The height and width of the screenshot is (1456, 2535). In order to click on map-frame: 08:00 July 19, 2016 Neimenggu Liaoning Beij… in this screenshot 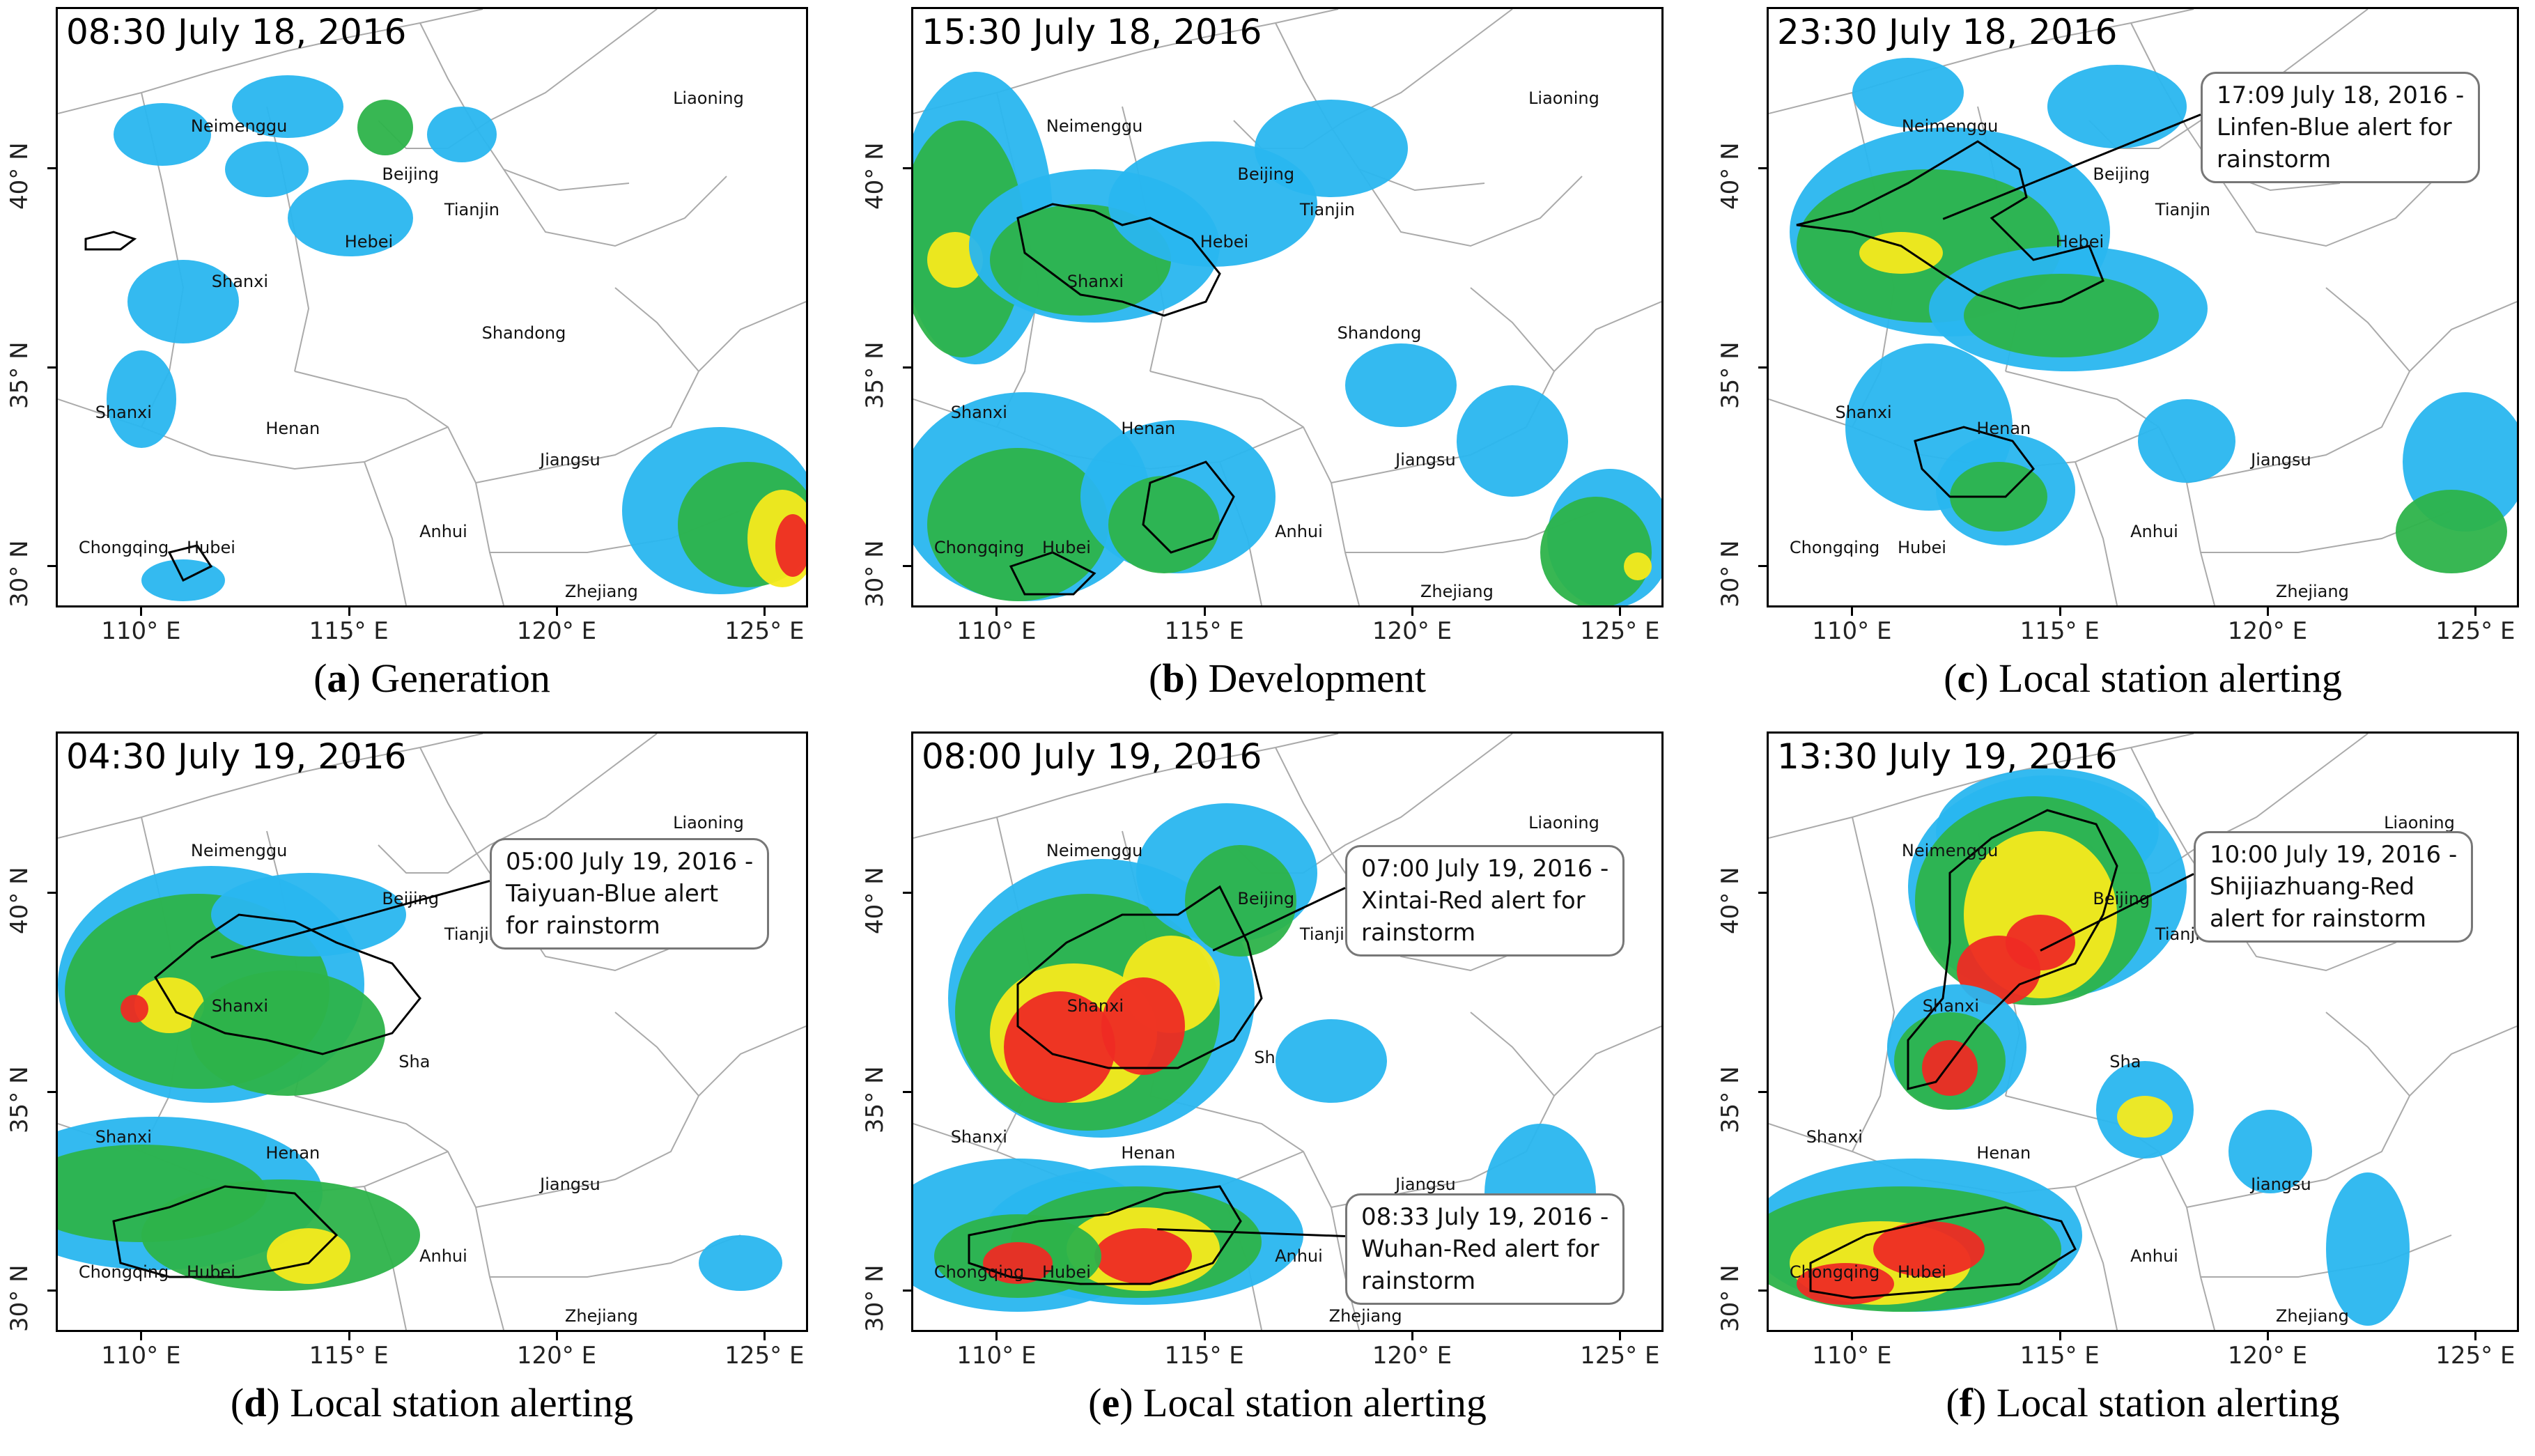, I will do `click(1287, 1031)`.